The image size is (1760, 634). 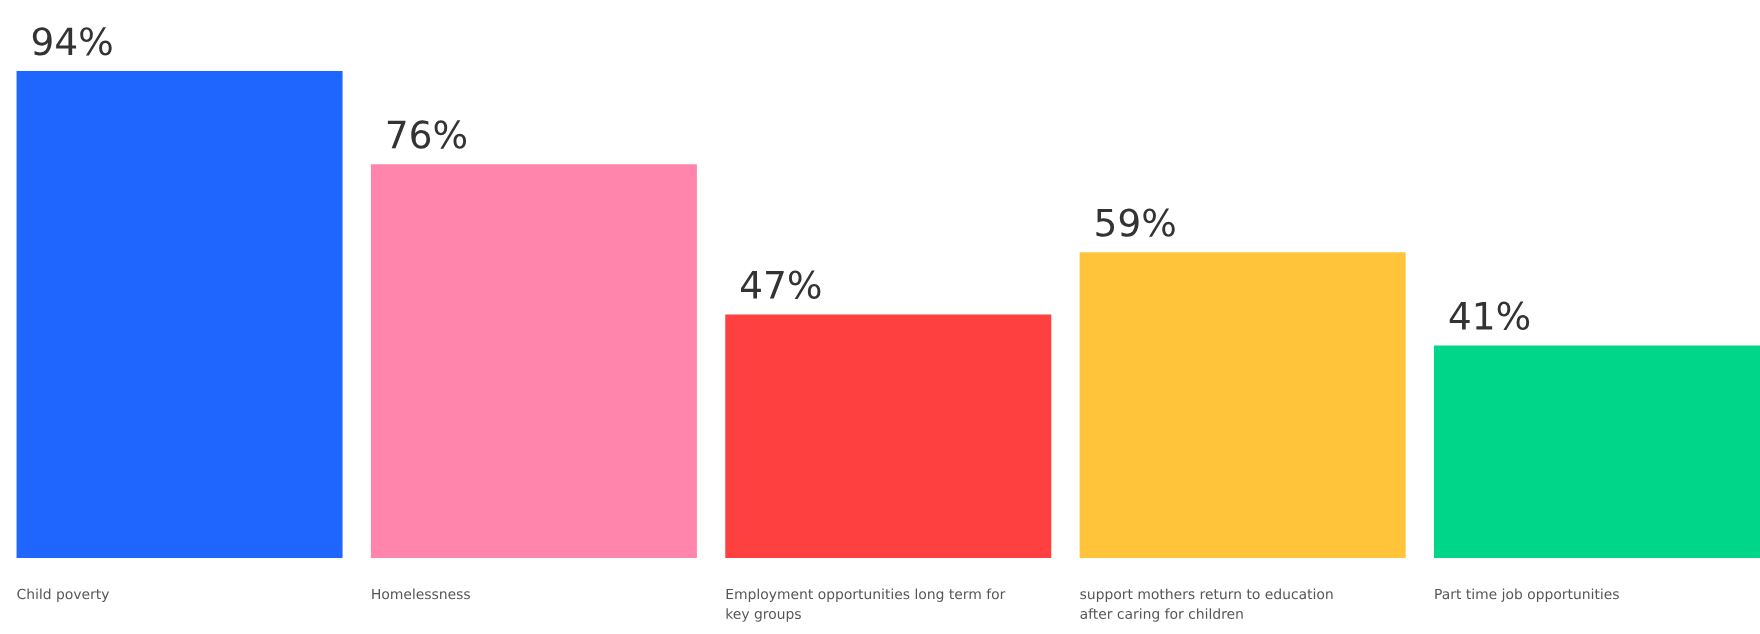 What do you see at coordinates (780, 284) in the screenshot?
I see `data-label: 47%` at bounding box center [780, 284].